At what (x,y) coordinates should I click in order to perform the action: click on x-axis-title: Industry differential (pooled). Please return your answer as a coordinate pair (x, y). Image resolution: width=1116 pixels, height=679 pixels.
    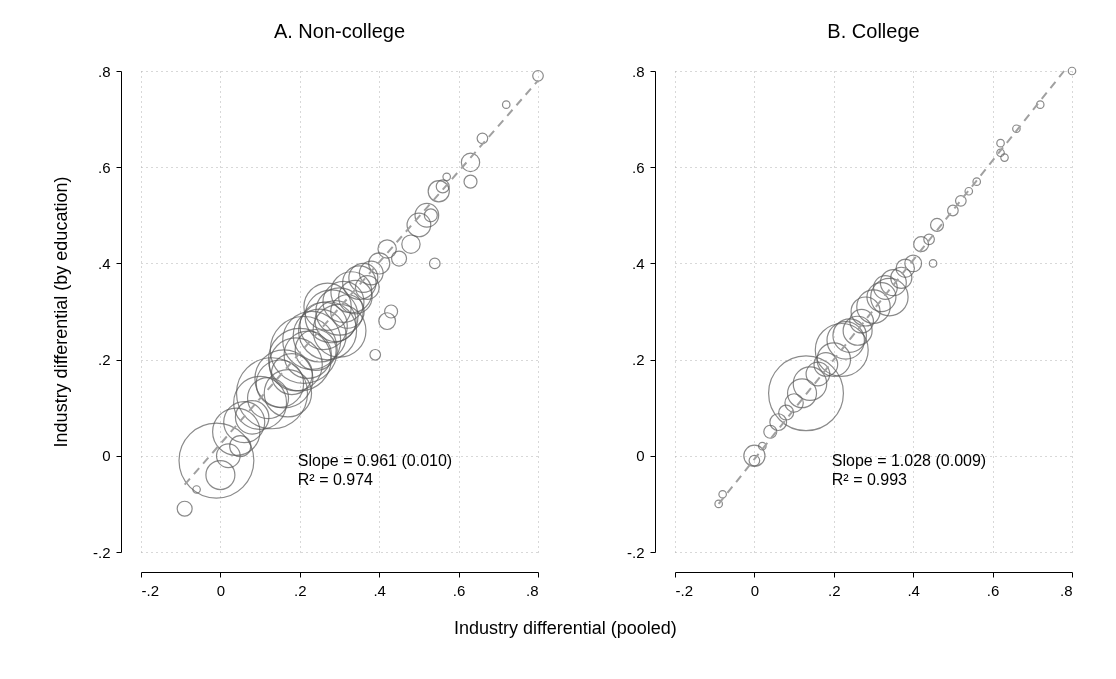
    Looking at the image, I should click on (565, 628).